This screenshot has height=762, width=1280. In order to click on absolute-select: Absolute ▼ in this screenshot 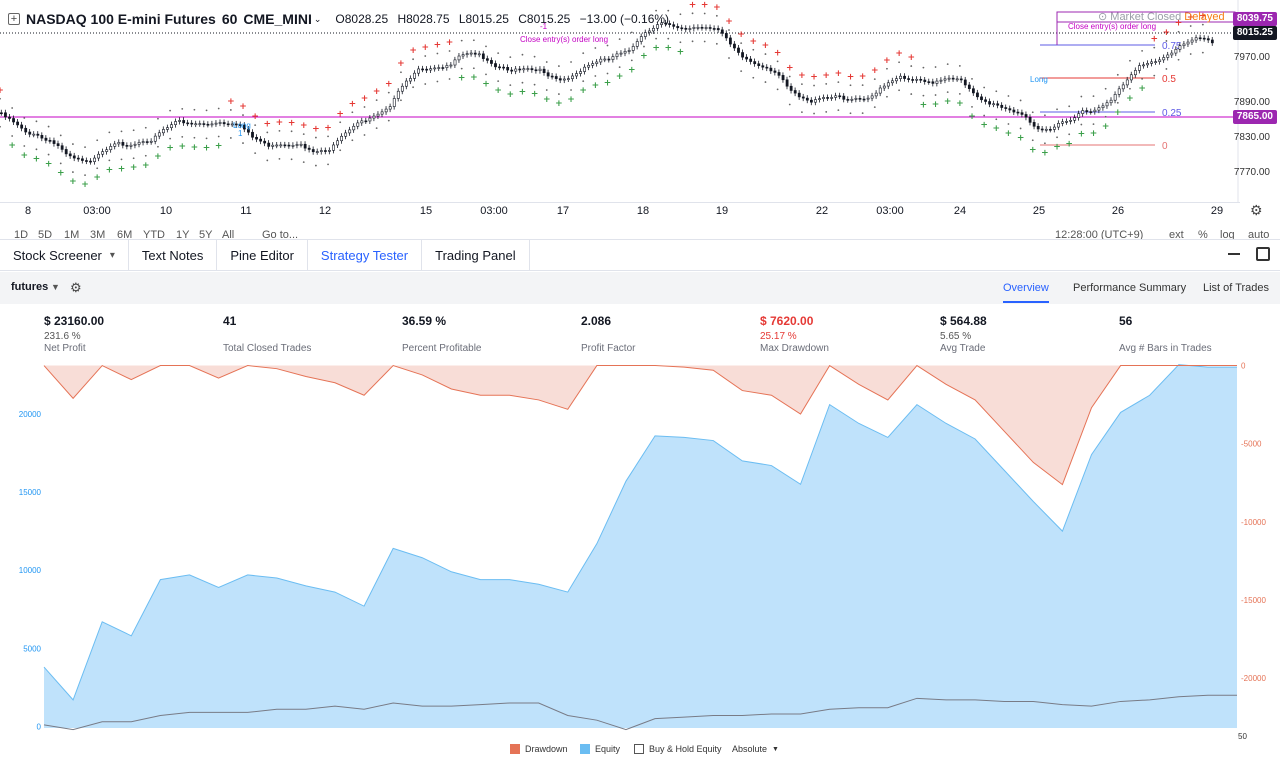, I will do `click(755, 749)`.